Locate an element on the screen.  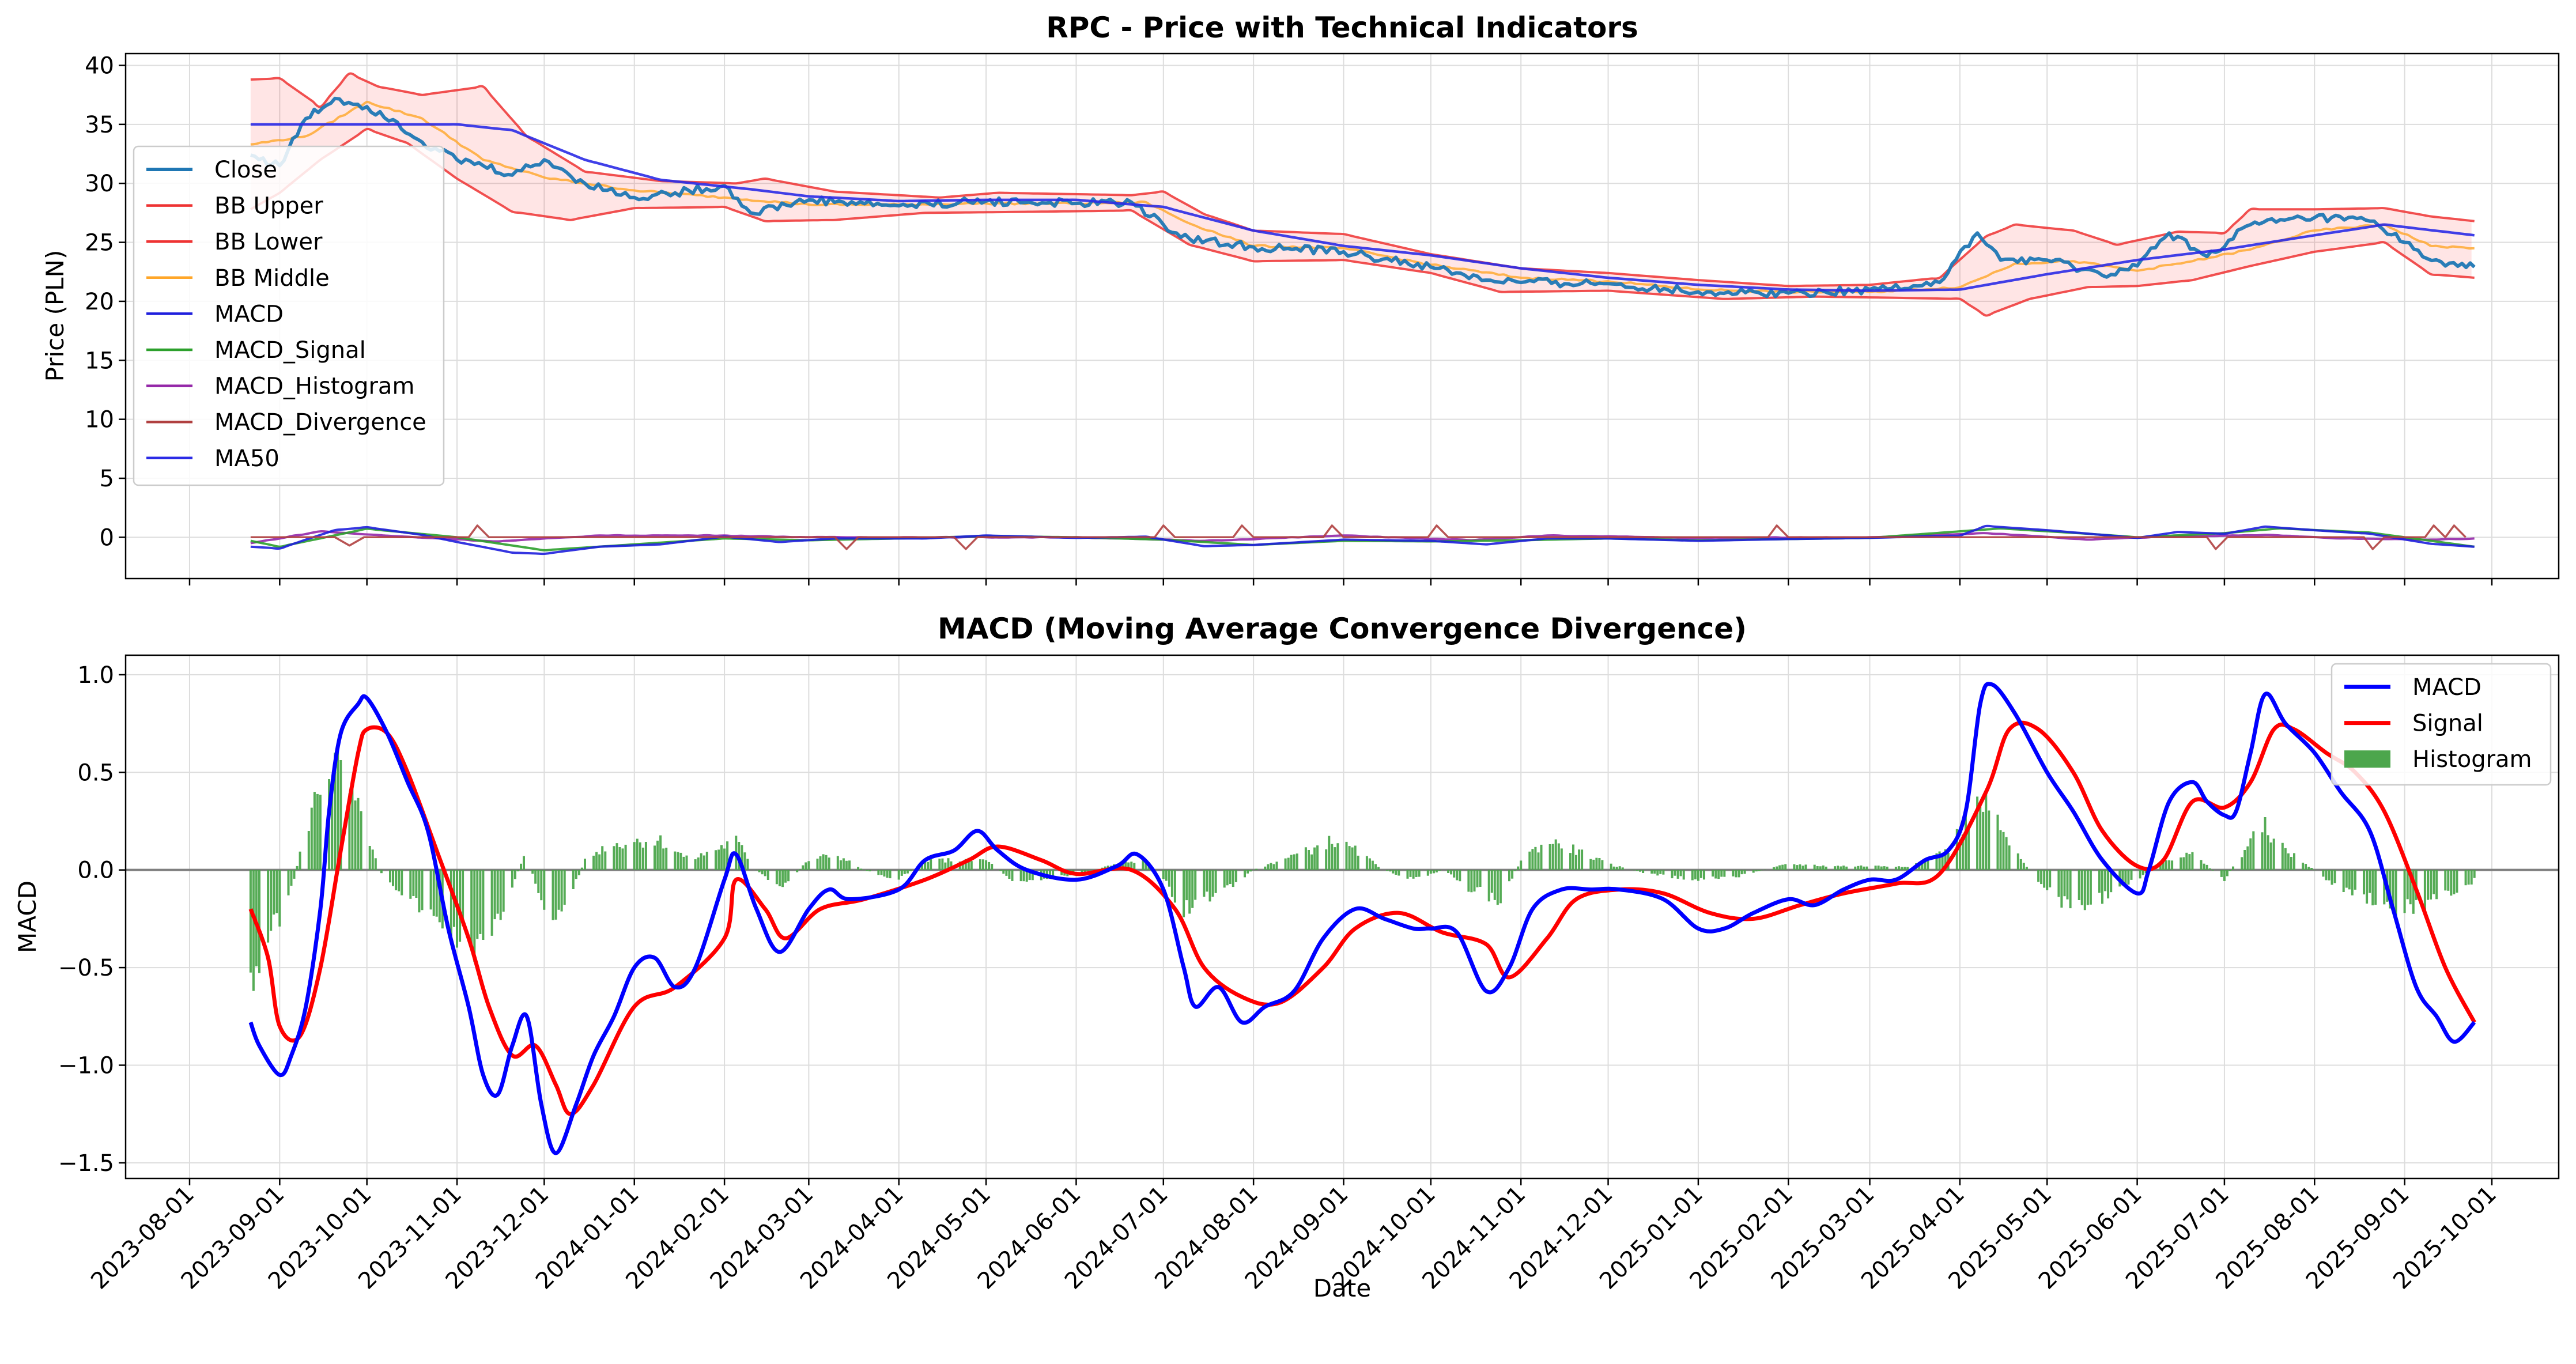
series-line-close is located at coordinates (1363, 197).